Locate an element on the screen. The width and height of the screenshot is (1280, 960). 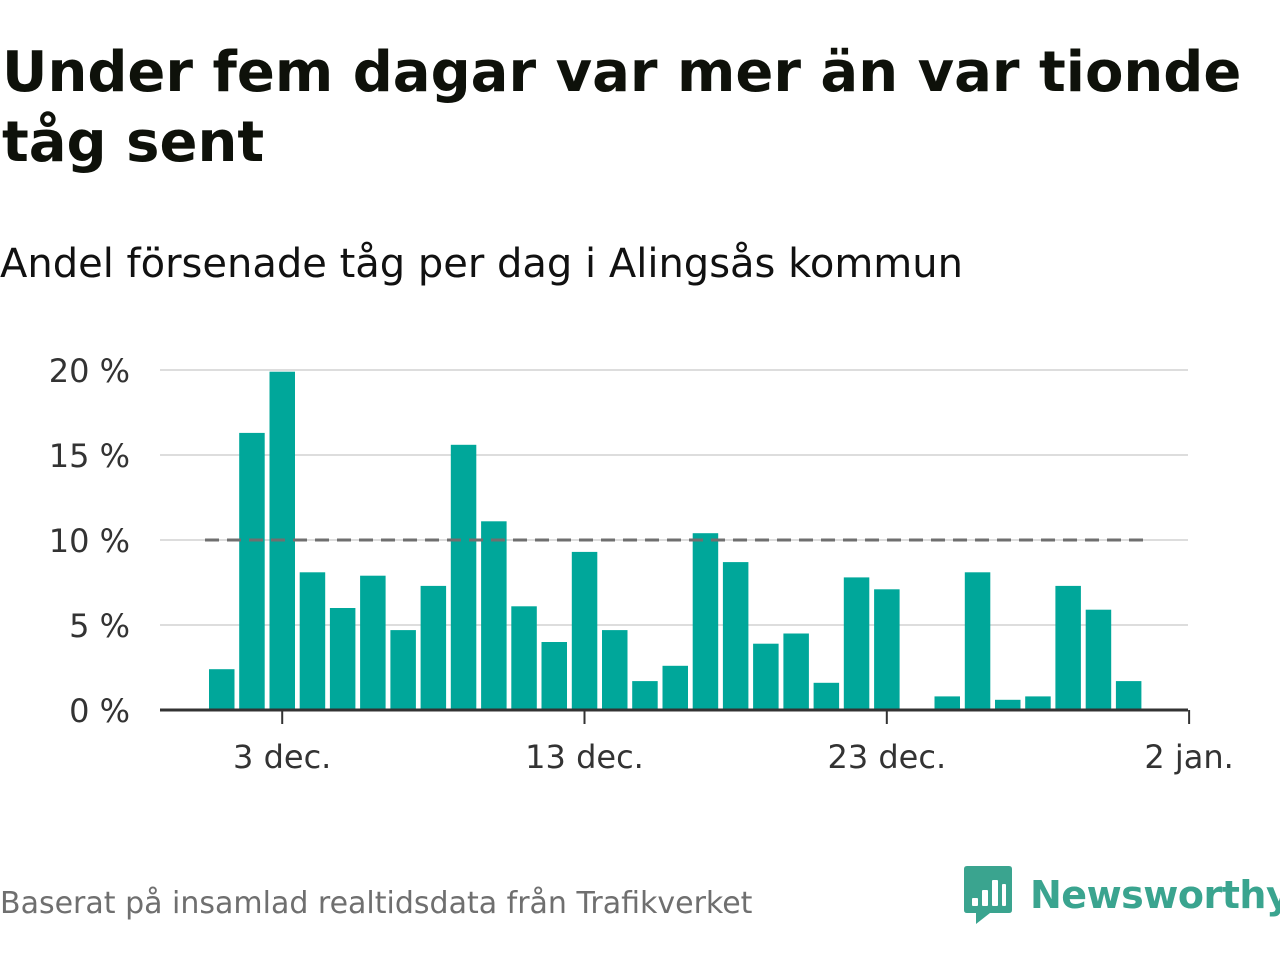
chart-speech-bubble-icon is located at coordinates (988, 895).